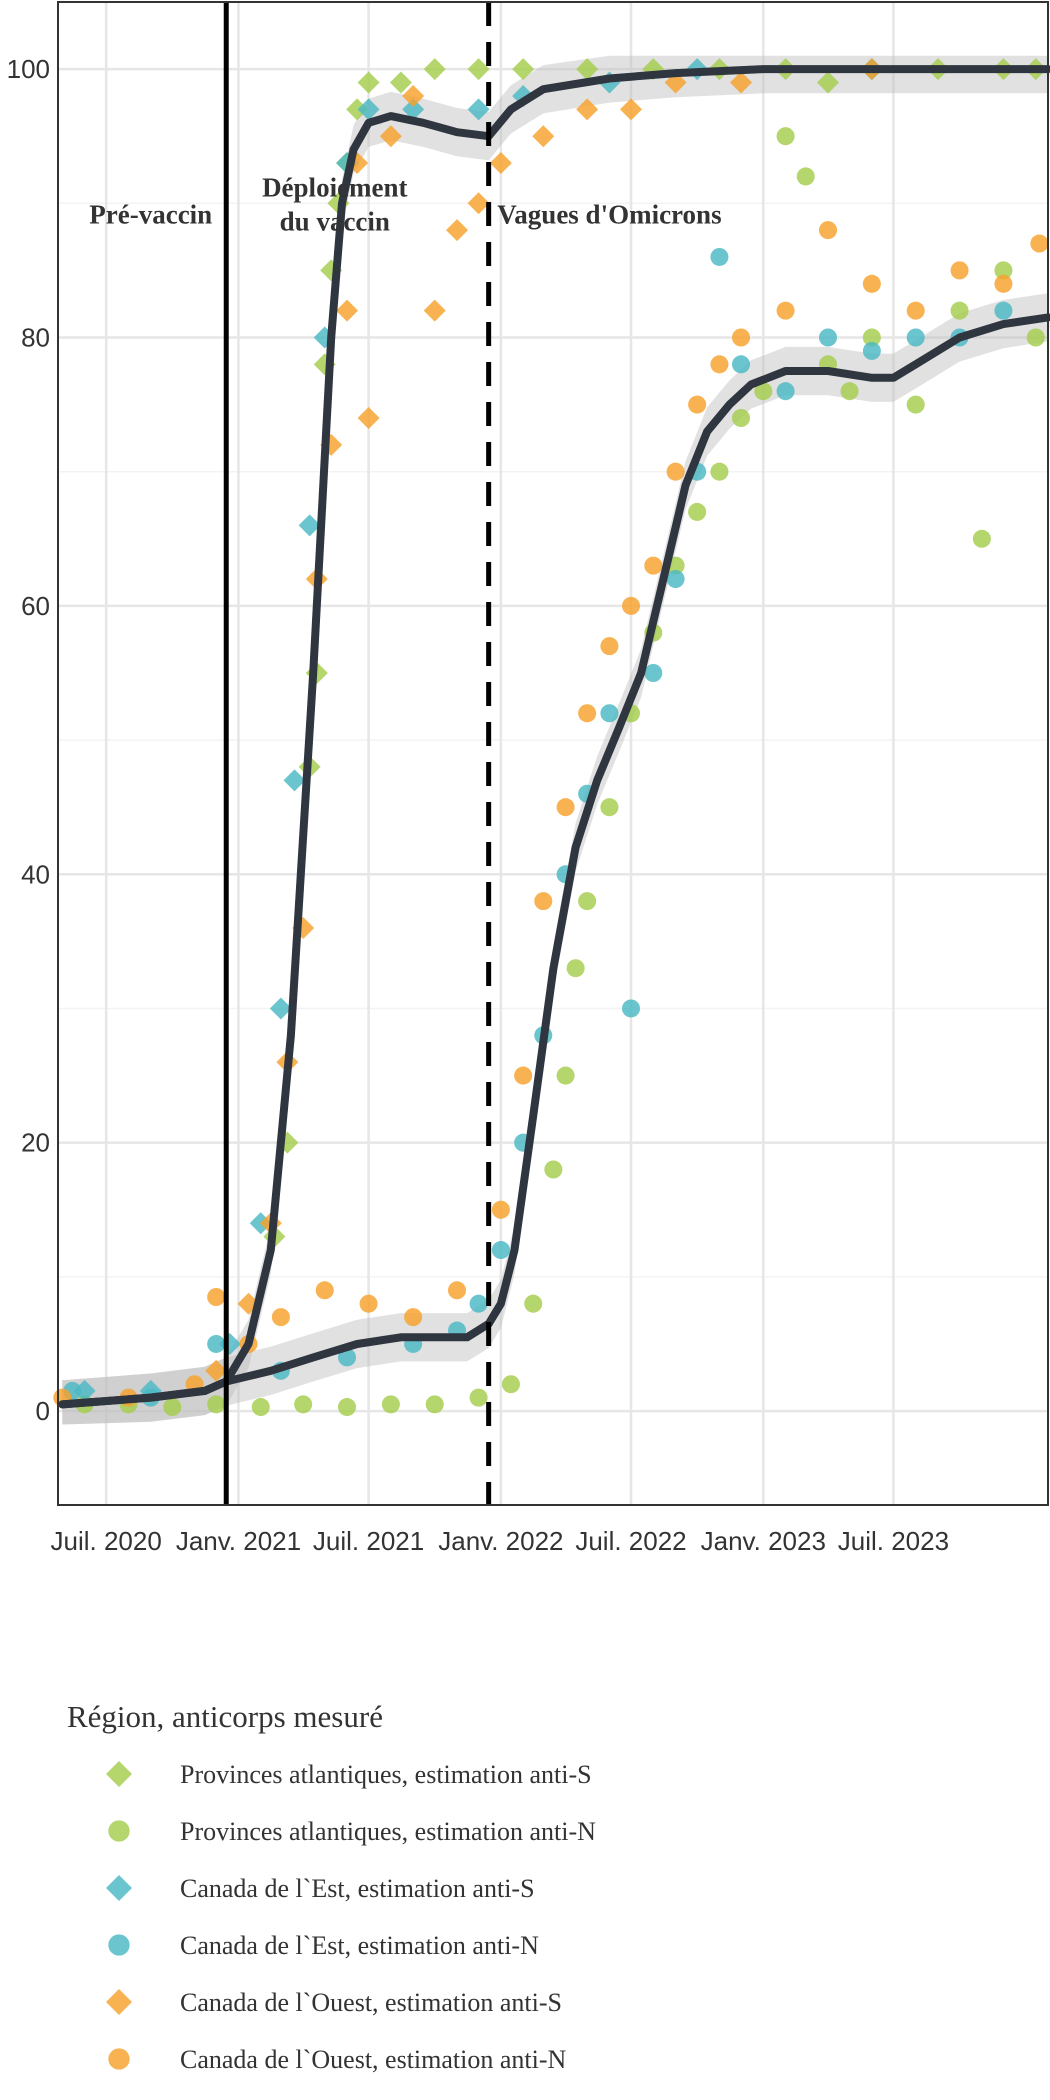 The height and width of the screenshot is (2100, 1050). What do you see at coordinates (225, 1716) in the screenshot?
I see `legend-title: Région, anticorps mesuré` at bounding box center [225, 1716].